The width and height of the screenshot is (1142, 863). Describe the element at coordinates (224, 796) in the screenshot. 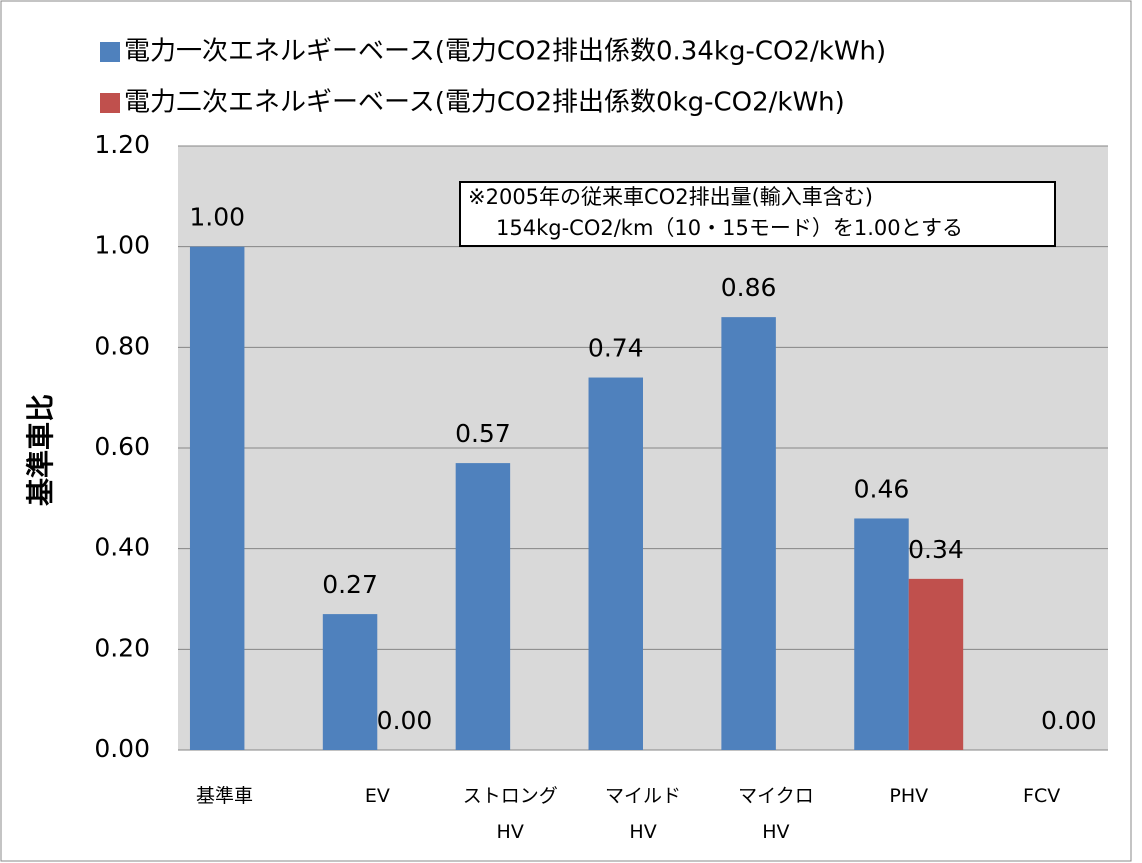

I see `x-tick-label: 基準車` at that location.